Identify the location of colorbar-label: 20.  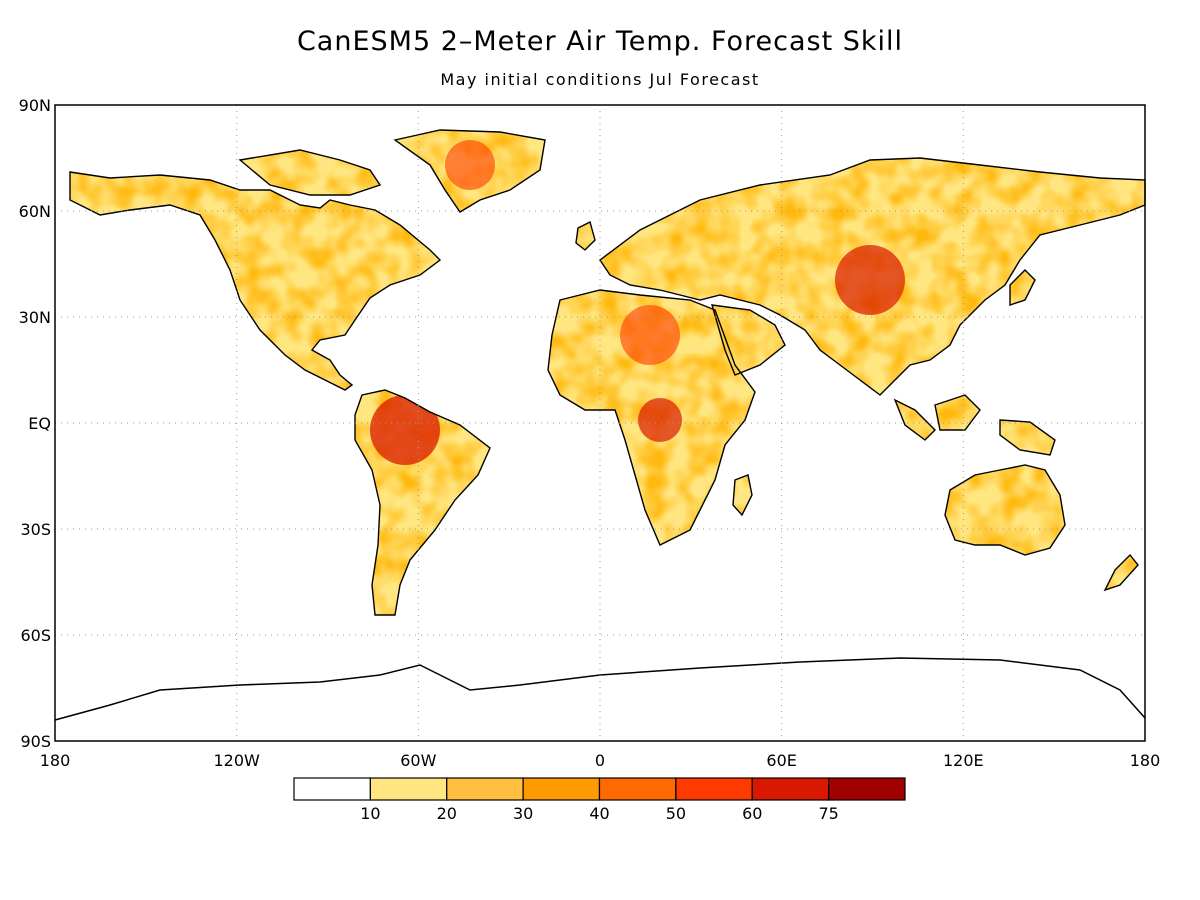
(447, 813).